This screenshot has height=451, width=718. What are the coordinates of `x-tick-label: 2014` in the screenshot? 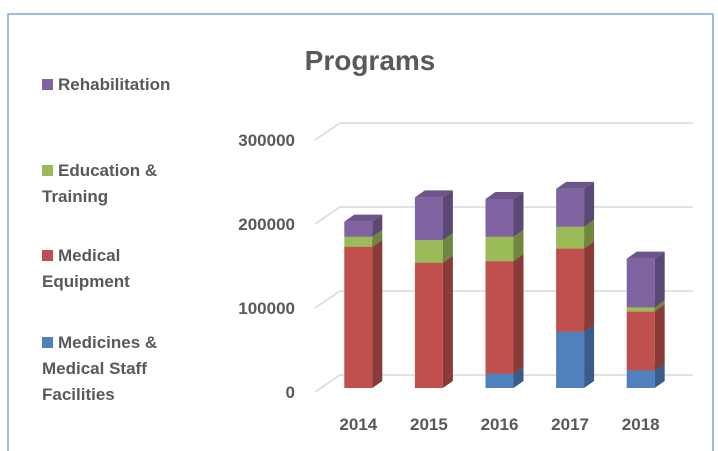 It's located at (358, 424).